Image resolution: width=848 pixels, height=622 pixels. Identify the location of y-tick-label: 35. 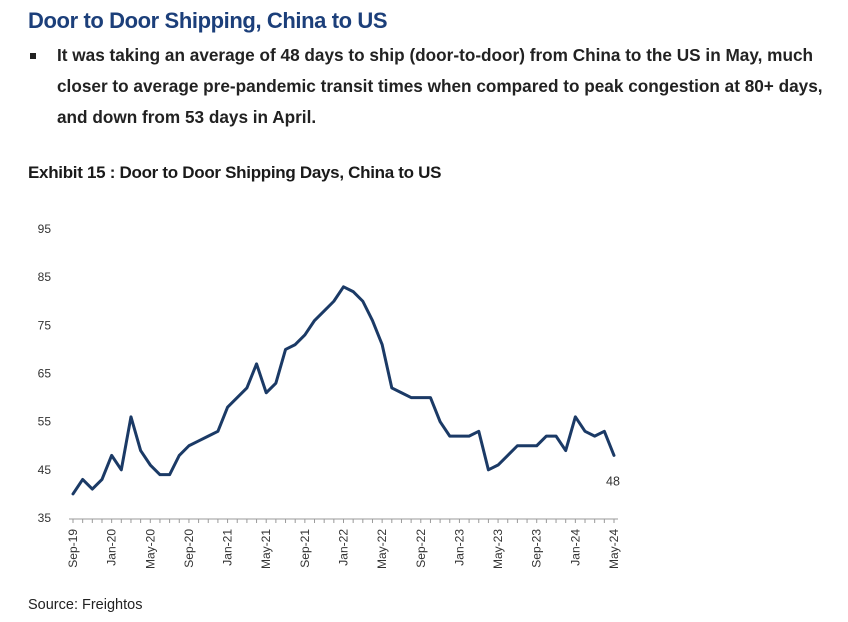
(45, 518).